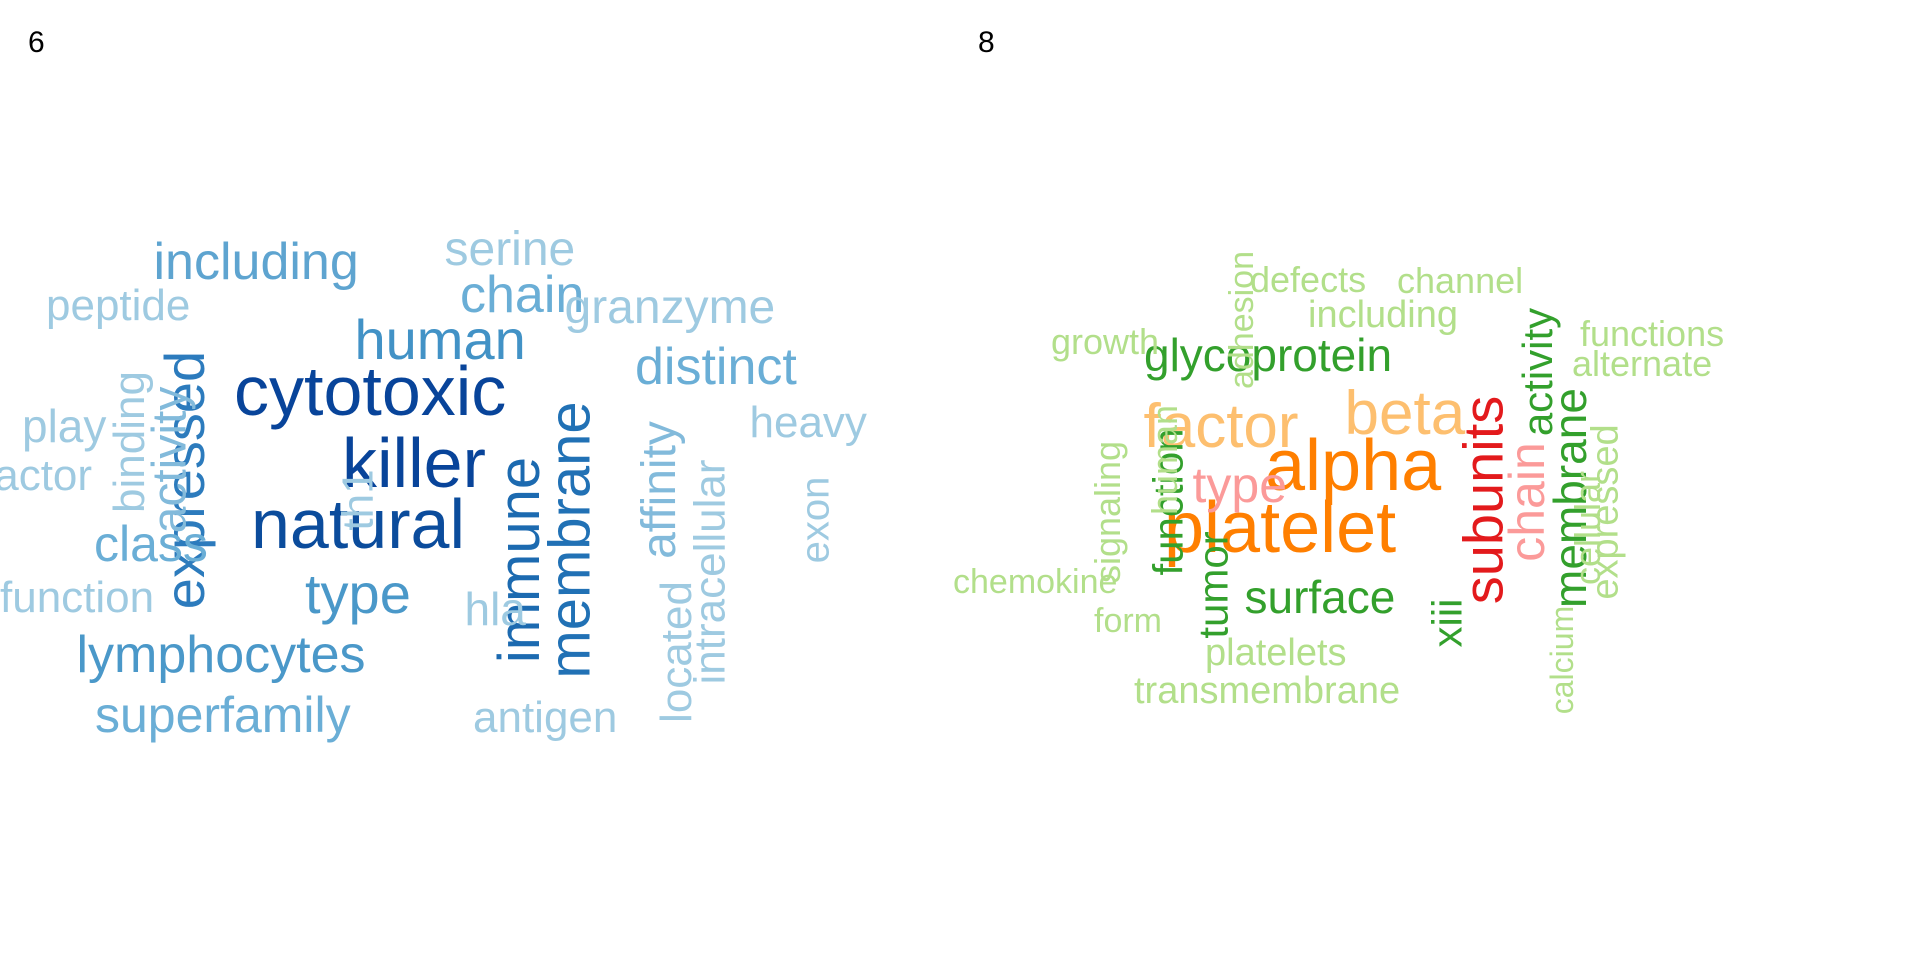  Describe the element at coordinates (64, 426) in the screenshot. I see `cloud-word: play` at that location.